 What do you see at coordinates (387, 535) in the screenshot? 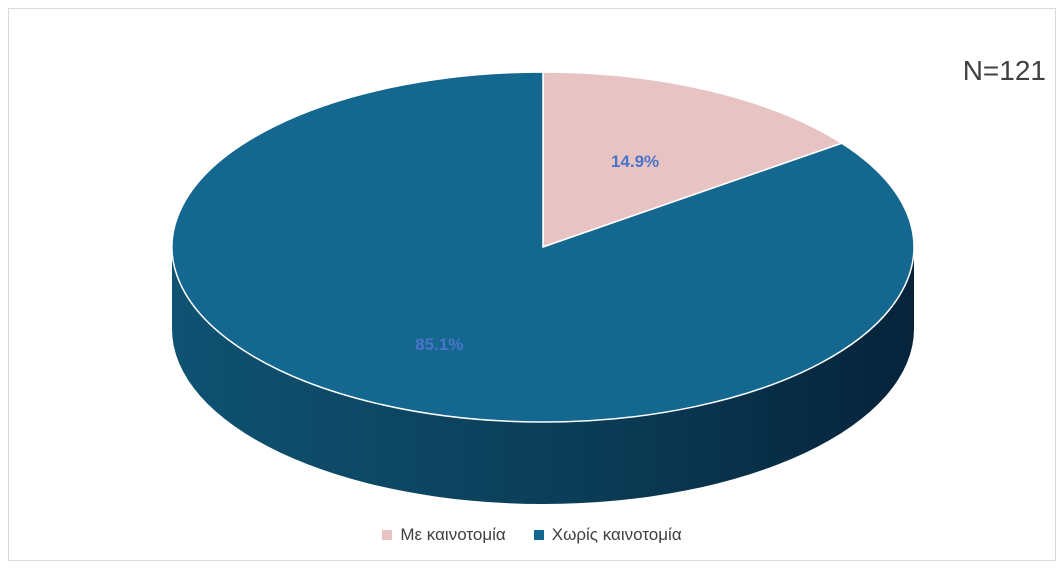
I see `legend-swatch-with-innovation` at bounding box center [387, 535].